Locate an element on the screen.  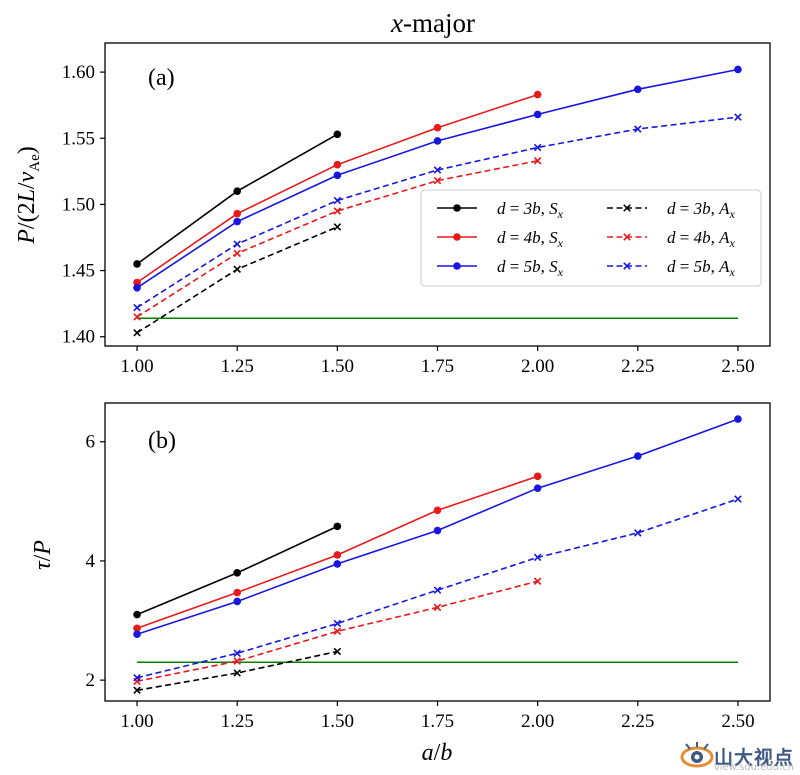
watermark-text: 山大视点 is located at coordinates (753, 757).